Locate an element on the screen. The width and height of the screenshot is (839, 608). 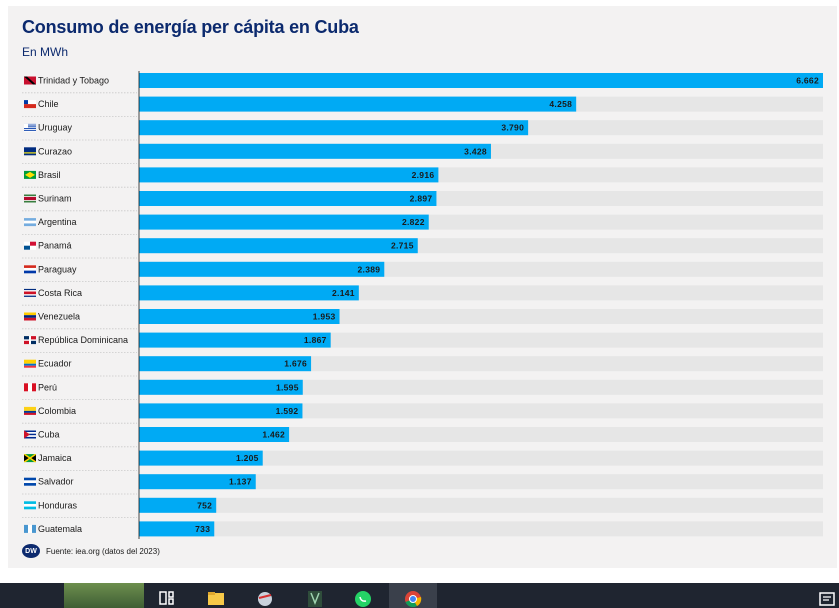
notifications-icon is located at coordinates (827, 598).